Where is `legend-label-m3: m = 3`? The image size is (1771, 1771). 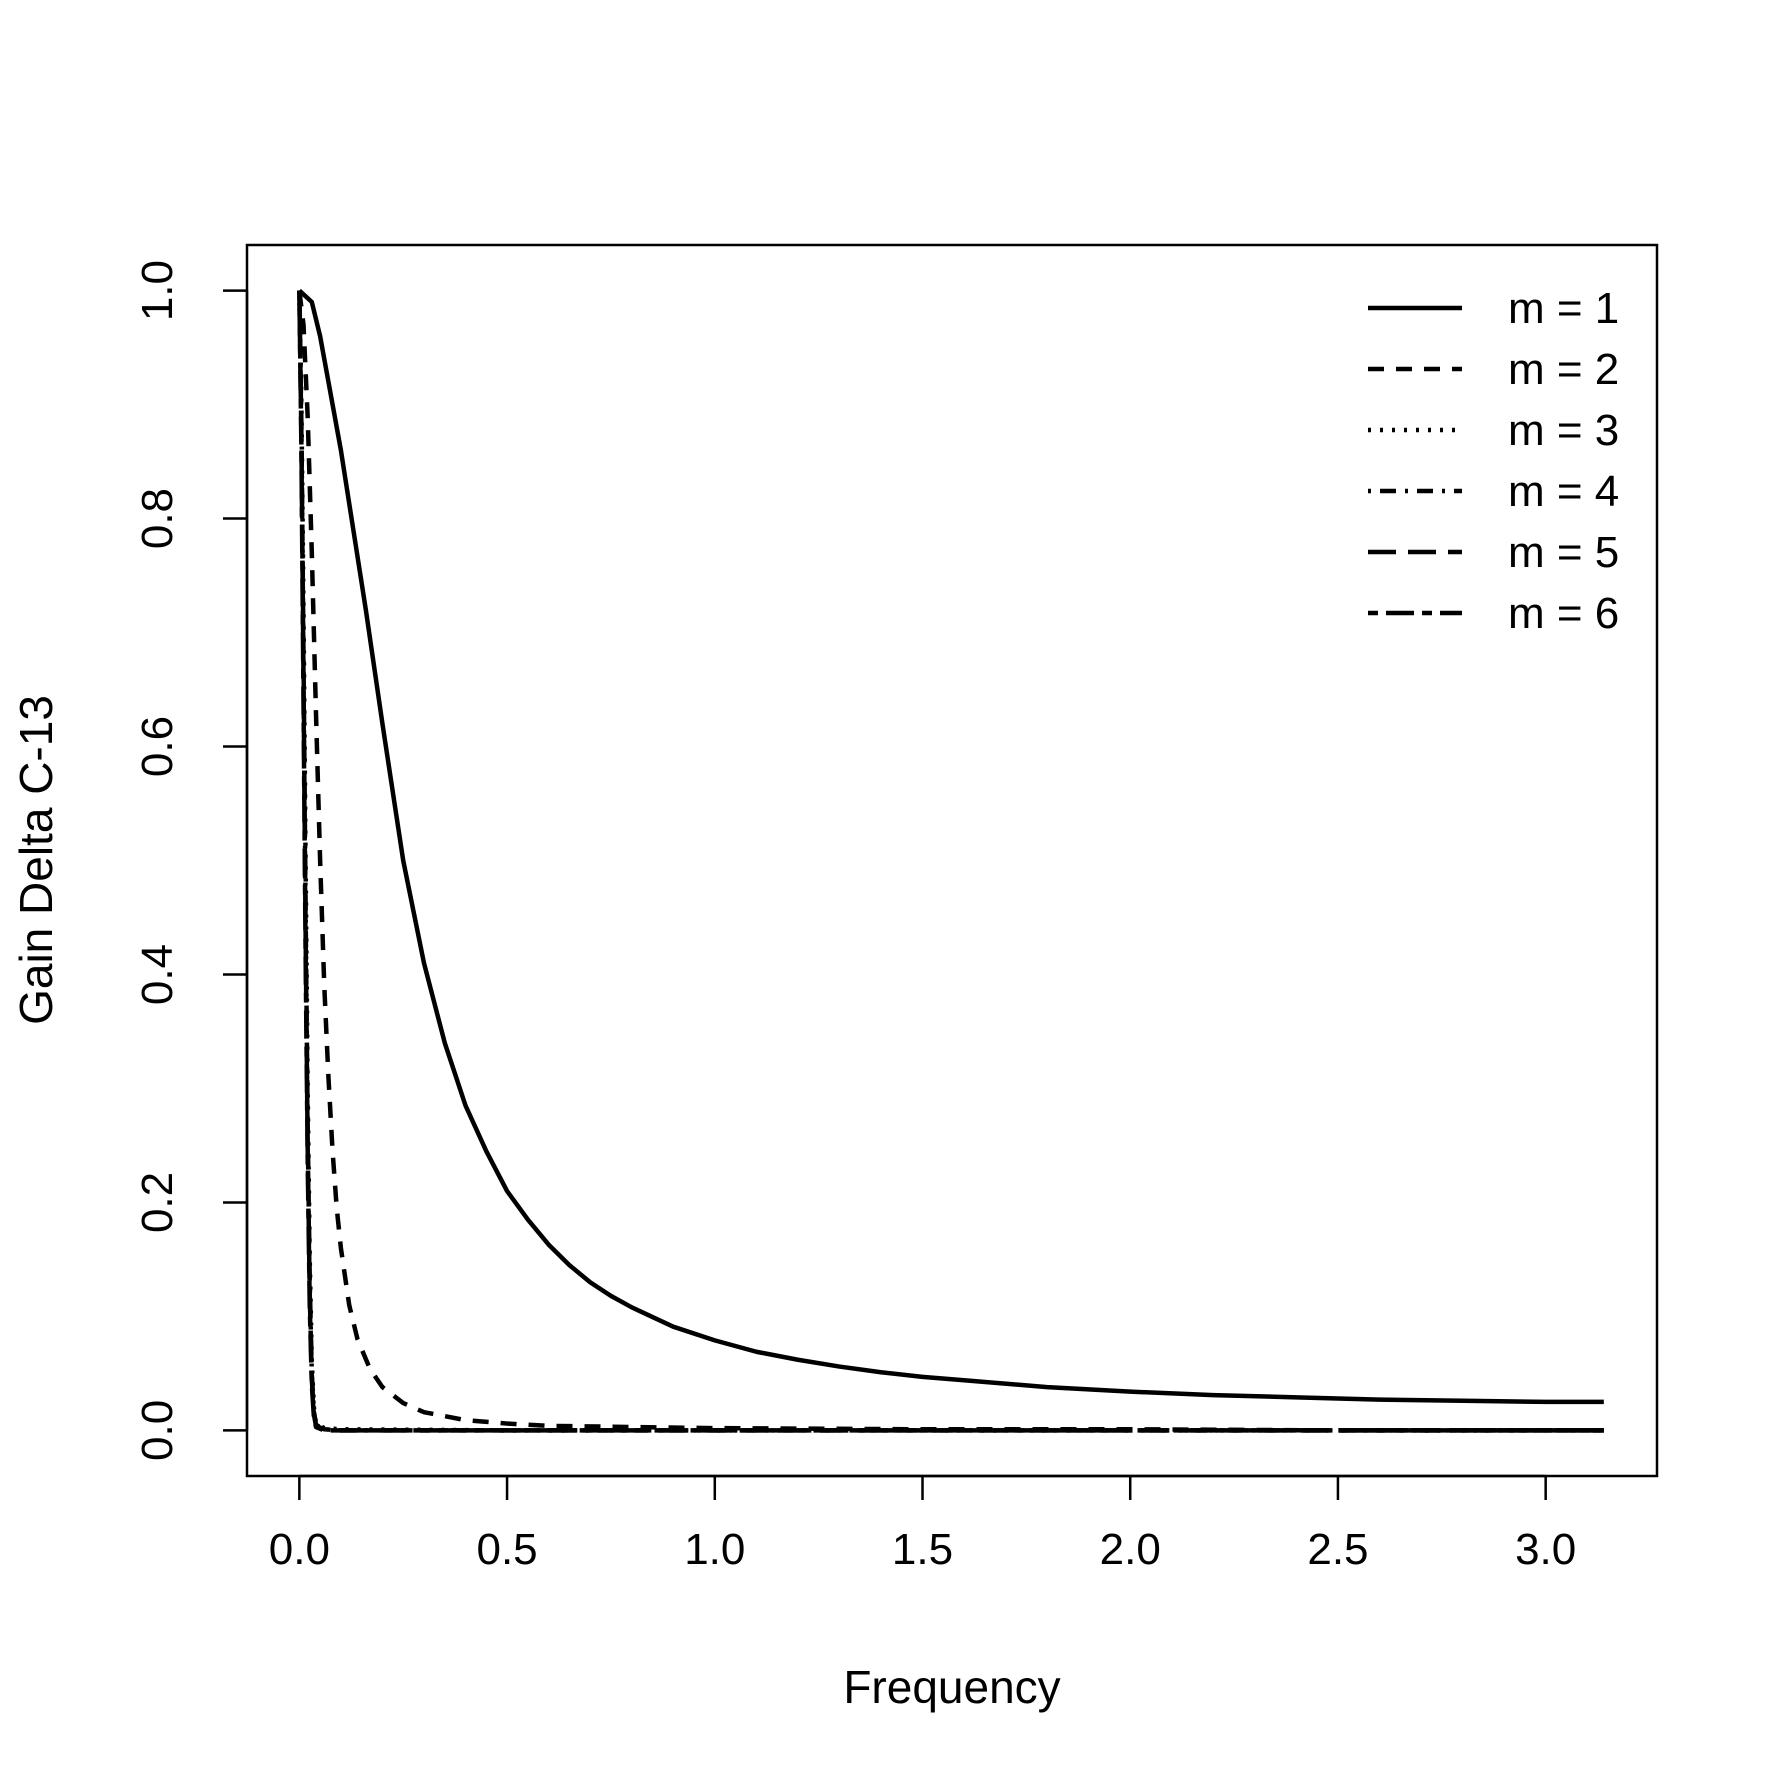
legend-label-m3: m = 3 is located at coordinates (1563, 430).